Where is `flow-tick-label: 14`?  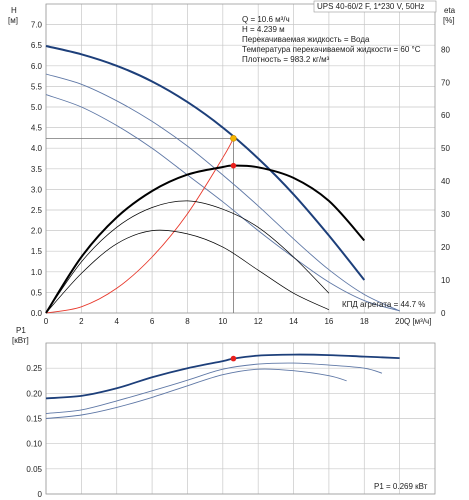 flow-tick-label: 14 is located at coordinates (293, 321).